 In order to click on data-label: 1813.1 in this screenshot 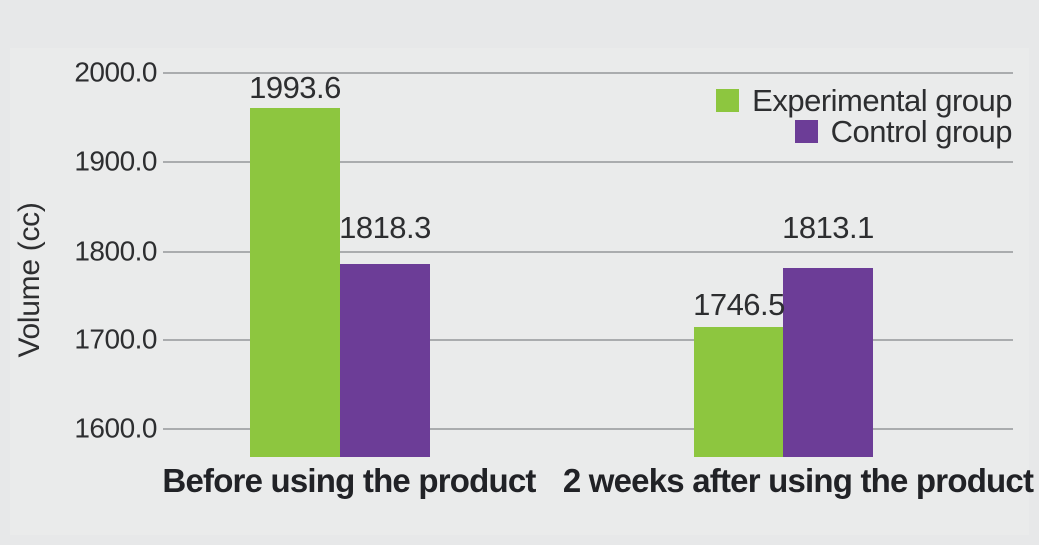, I will do `click(828, 227)`.